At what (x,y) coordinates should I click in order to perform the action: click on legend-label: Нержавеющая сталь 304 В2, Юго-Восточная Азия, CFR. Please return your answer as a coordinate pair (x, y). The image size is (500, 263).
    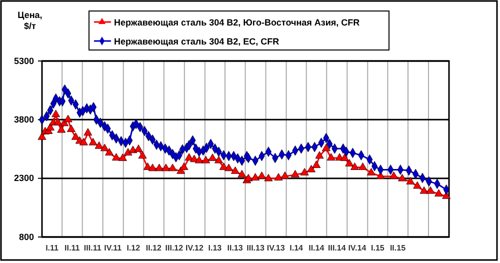
    Looking at the image, I should click on (237, 23).